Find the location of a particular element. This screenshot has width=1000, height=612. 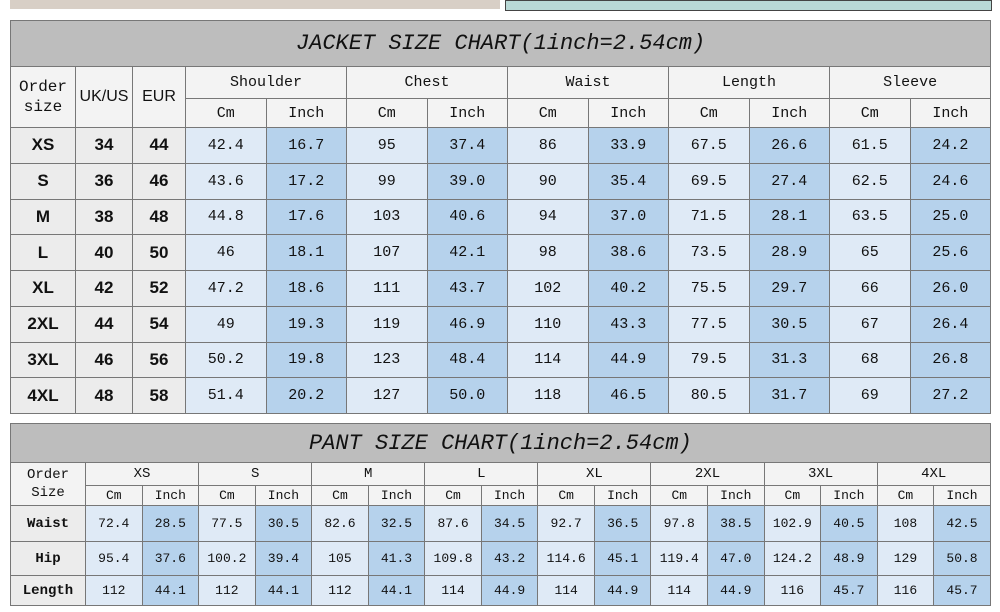

measure-cell: 108 is located at coordinates (905, 523).